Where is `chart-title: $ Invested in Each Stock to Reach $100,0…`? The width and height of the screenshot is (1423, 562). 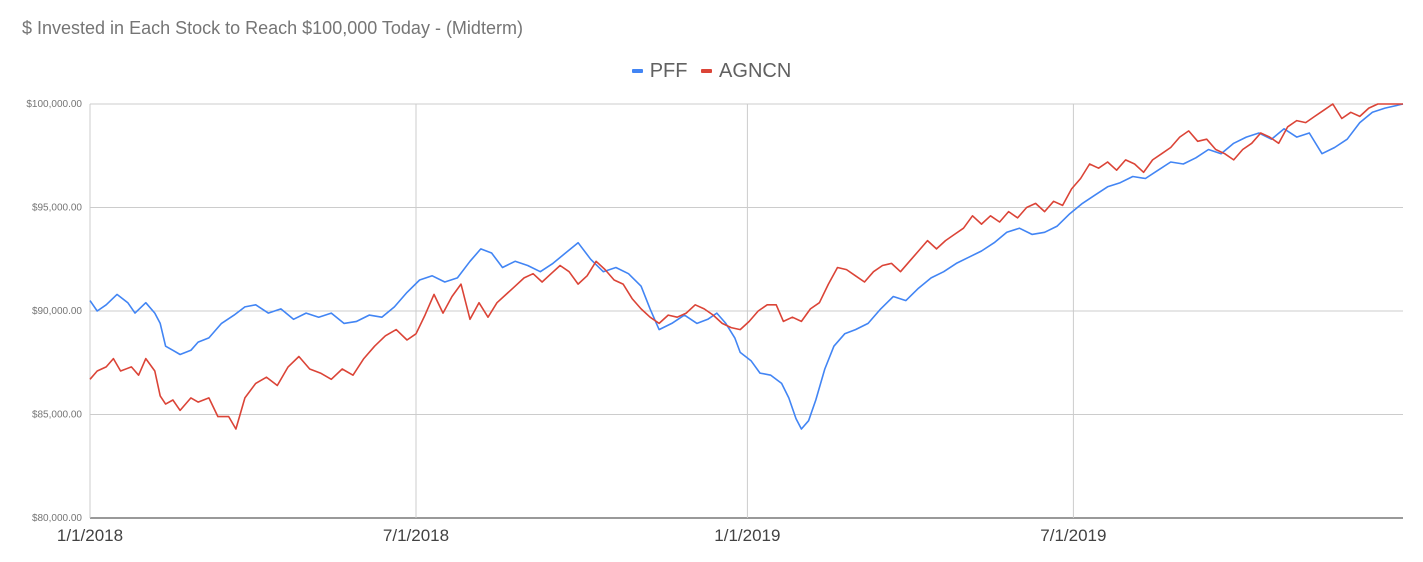
chart-title: $ Invested in Each Stock to Reach $100,0… is located at coordinates (272, 28).